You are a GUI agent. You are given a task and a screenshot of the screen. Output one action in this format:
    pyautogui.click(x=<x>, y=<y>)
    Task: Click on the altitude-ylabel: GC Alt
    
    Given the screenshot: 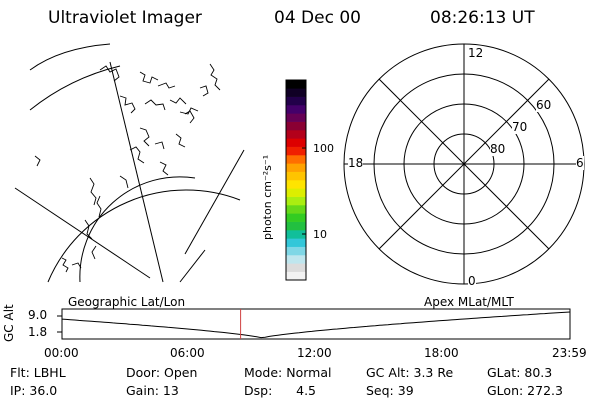 What is the action you would take?
    pyautogui.click(x=9, y=323)
    